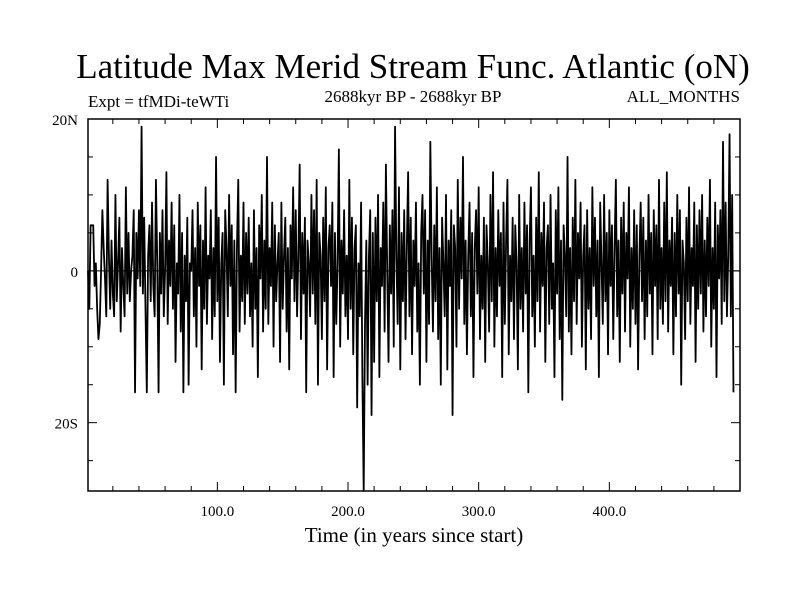  Describe the element at coordinates (66, 425) in the screenshot. I see `y-tick-label: 20S` at that location.